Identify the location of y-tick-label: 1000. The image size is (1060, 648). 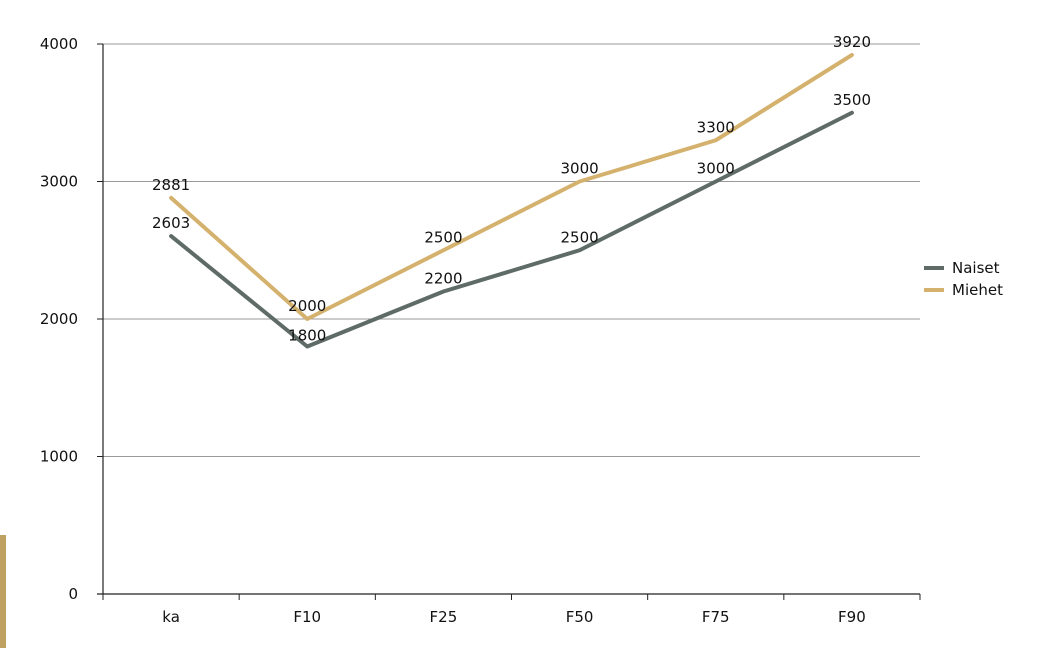
(59, 457).